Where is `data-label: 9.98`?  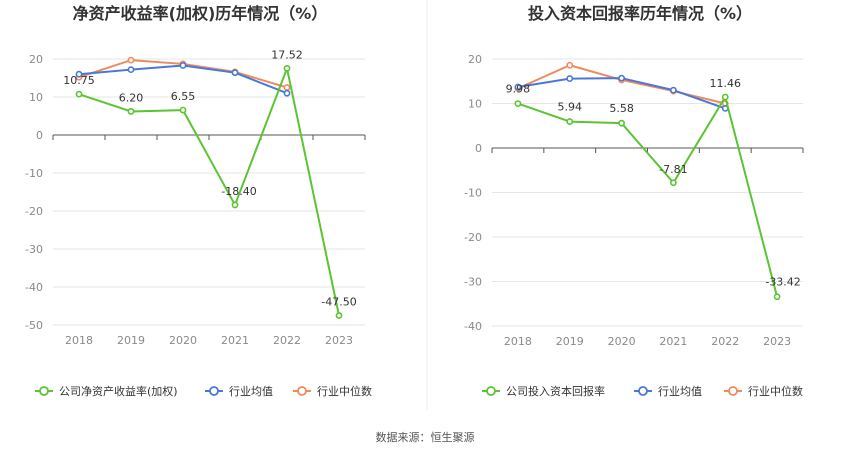
data-label: 9.98 is located at coordinates (518, 89).